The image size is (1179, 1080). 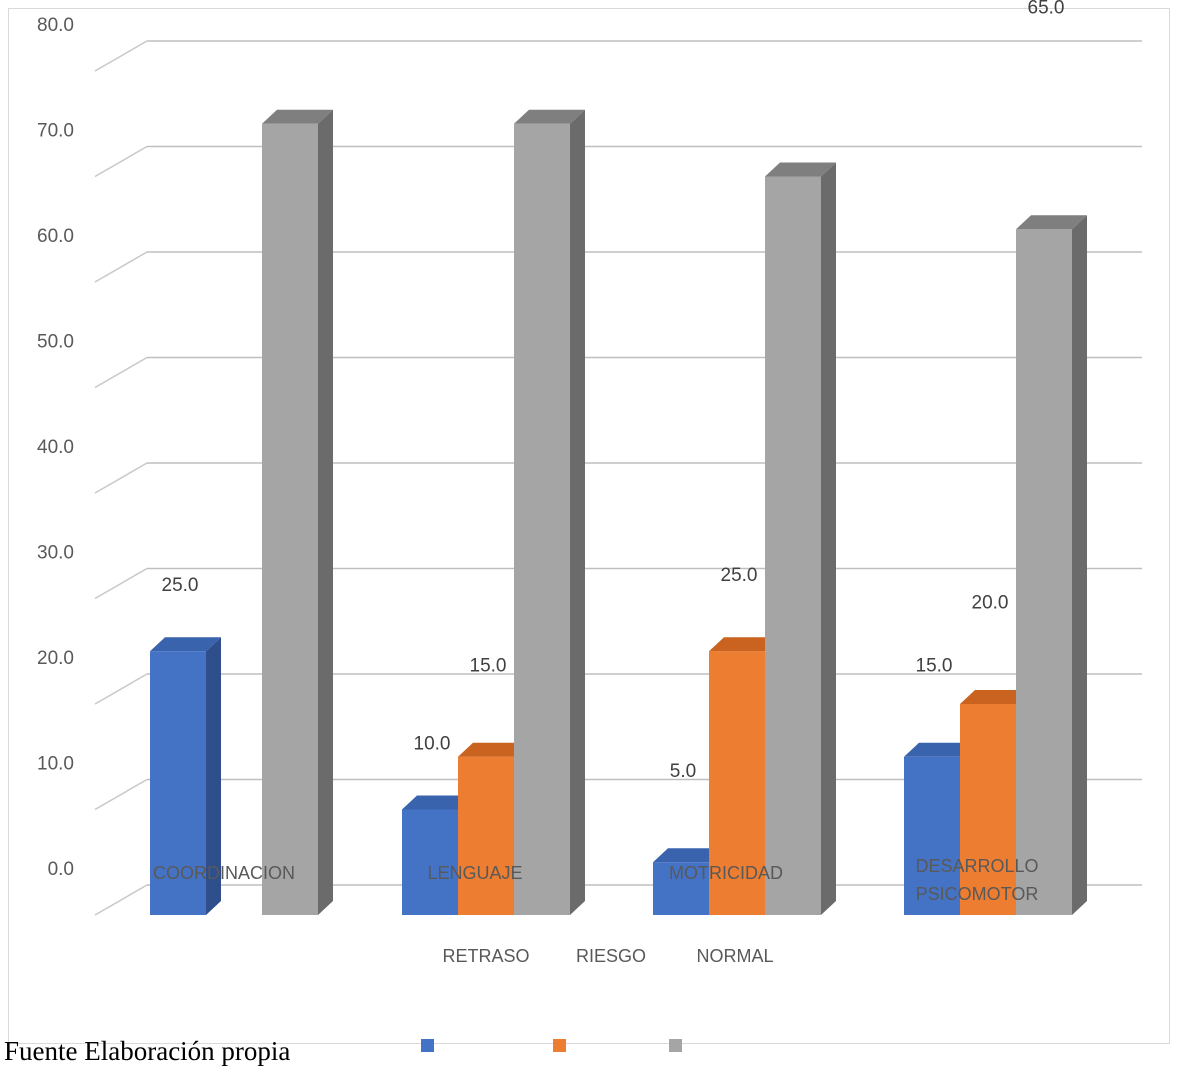 What do you see at coordinates (55, 236) in the screenshot?
I see `y-tick-label: 60.0` at bounding box center [55, 236].